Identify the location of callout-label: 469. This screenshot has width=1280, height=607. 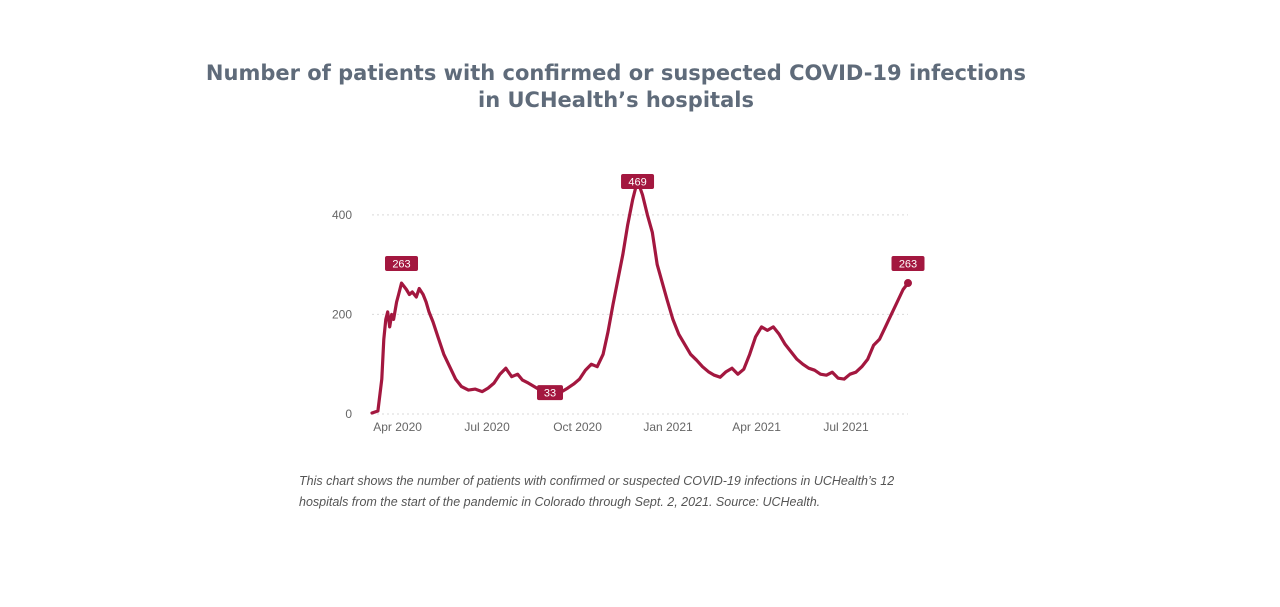
(637, 183).